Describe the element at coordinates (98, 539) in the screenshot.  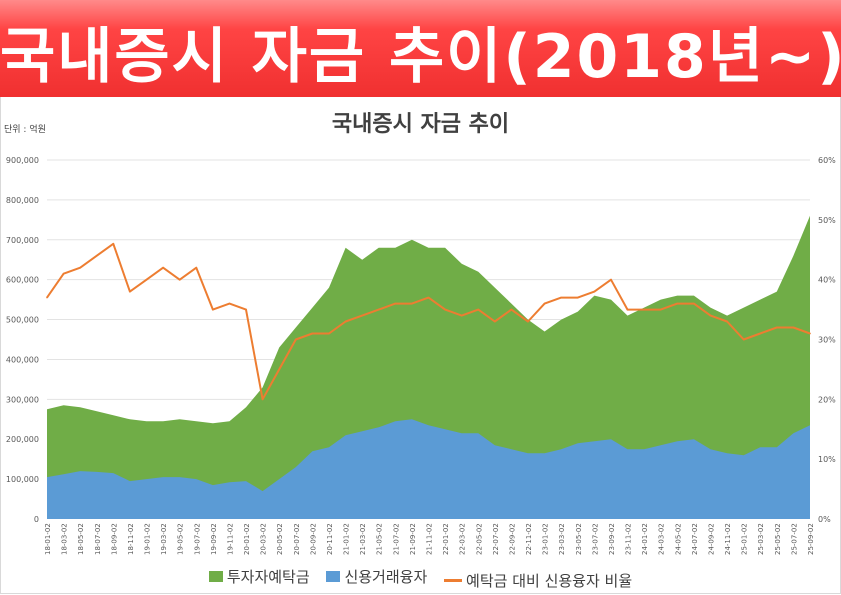
I see `x-tick-label: 18-07-02` at that location.